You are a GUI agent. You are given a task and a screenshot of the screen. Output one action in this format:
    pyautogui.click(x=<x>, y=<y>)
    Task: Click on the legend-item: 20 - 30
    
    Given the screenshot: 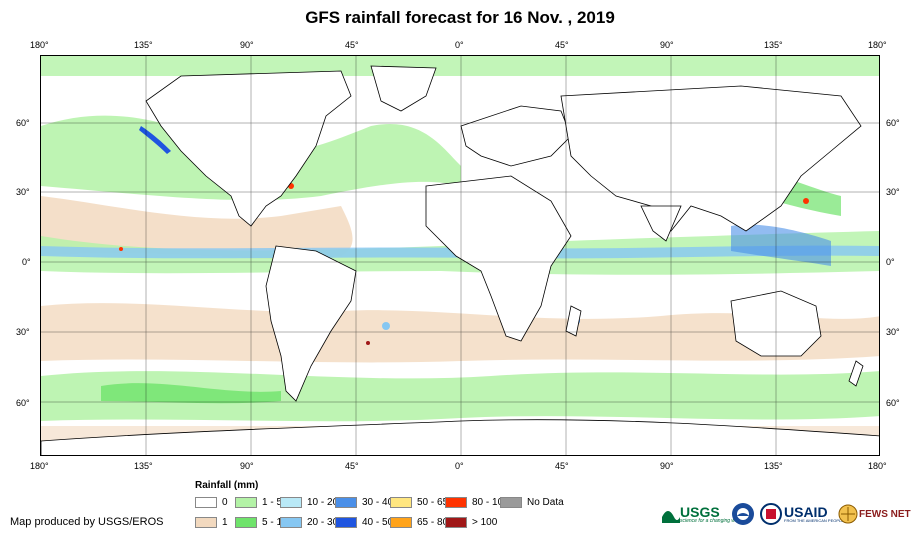 What is the action you would take?
    pyautogui.click(x=309, y=522)
    